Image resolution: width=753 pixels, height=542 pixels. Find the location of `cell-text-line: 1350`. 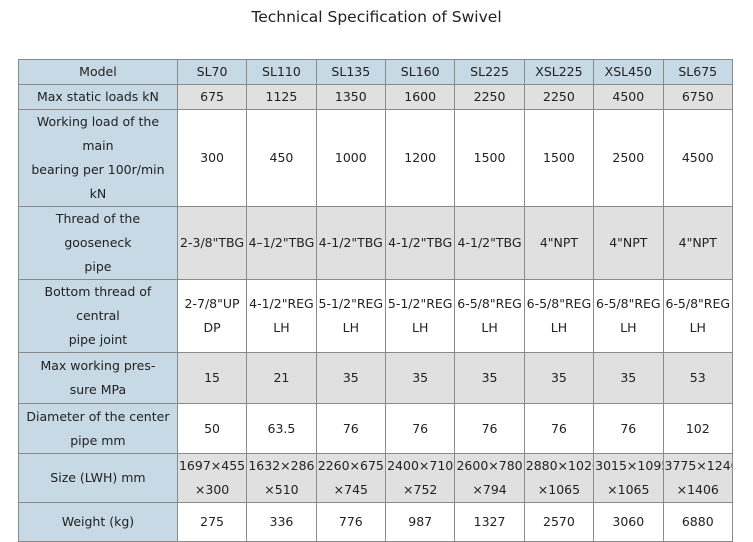

cell-text-line: 1350 is located at coordinates (350, 96).